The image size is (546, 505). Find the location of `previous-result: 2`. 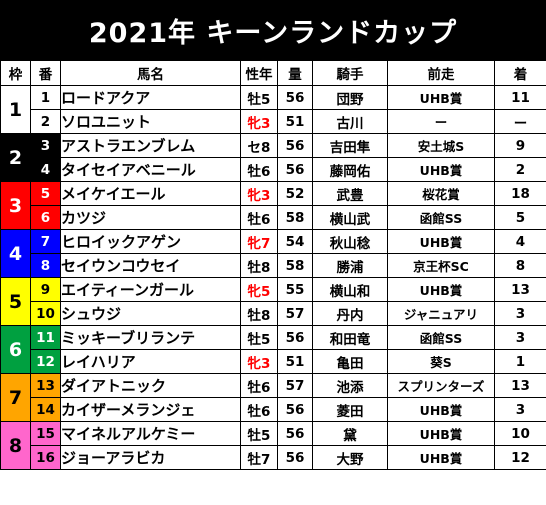

previous-result: 2 is located at coordinates (520, 169).